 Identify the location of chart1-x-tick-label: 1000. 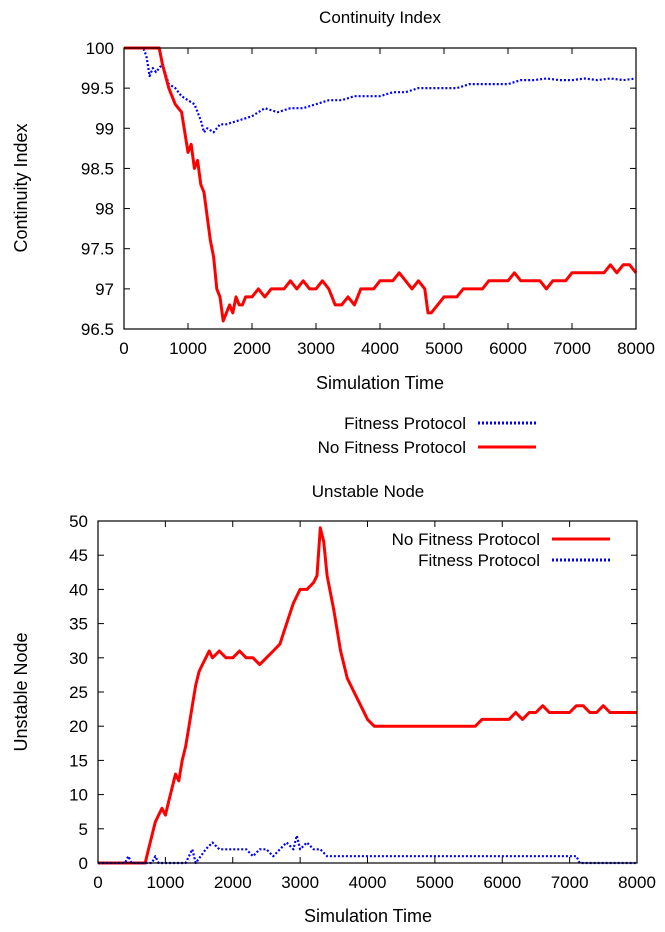
(188, 348).